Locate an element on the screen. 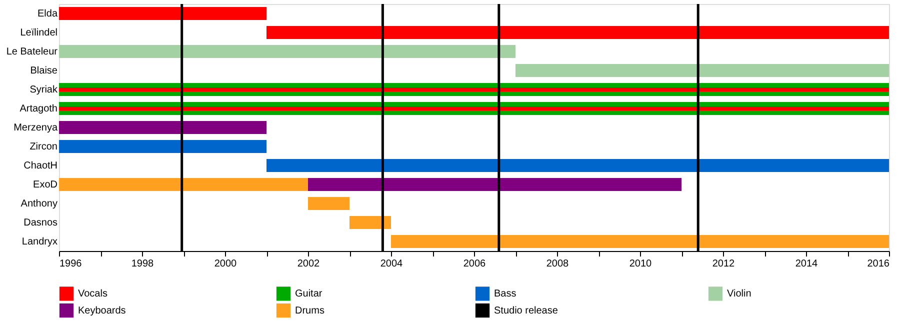 This screenshot has width=900, height=325. x-tick-label: 2012 is located at coordinates (724, 264).